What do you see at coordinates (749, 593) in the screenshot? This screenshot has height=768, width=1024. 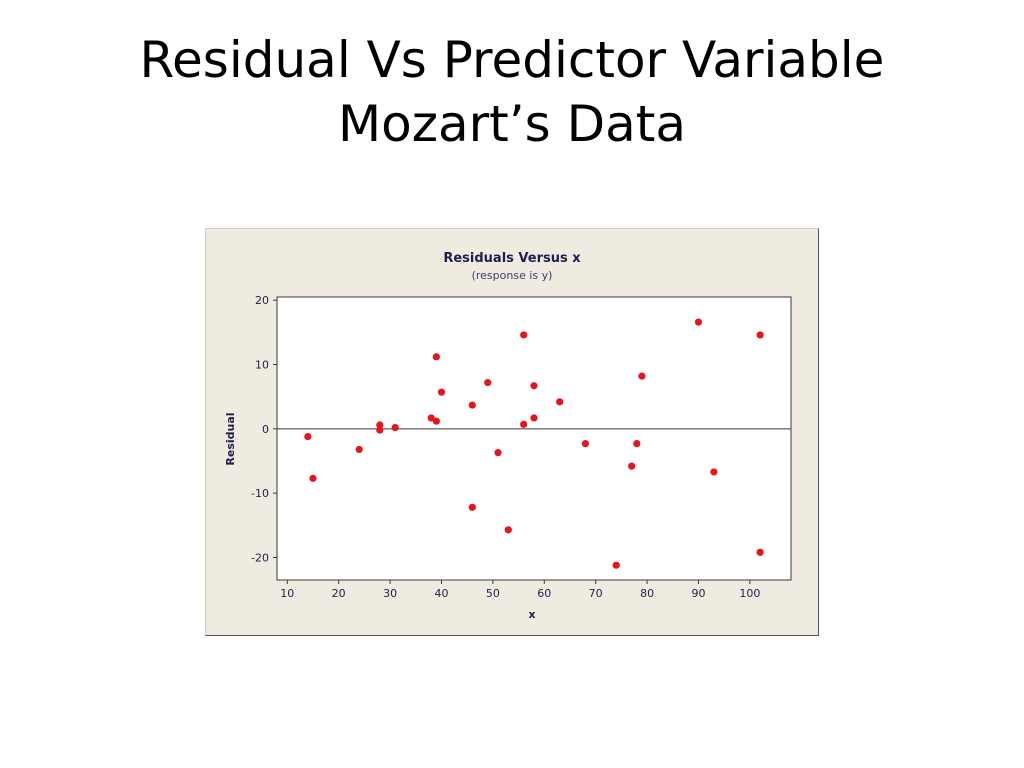 I see `x-tick-label: 100` at bounding box center [749, 593].